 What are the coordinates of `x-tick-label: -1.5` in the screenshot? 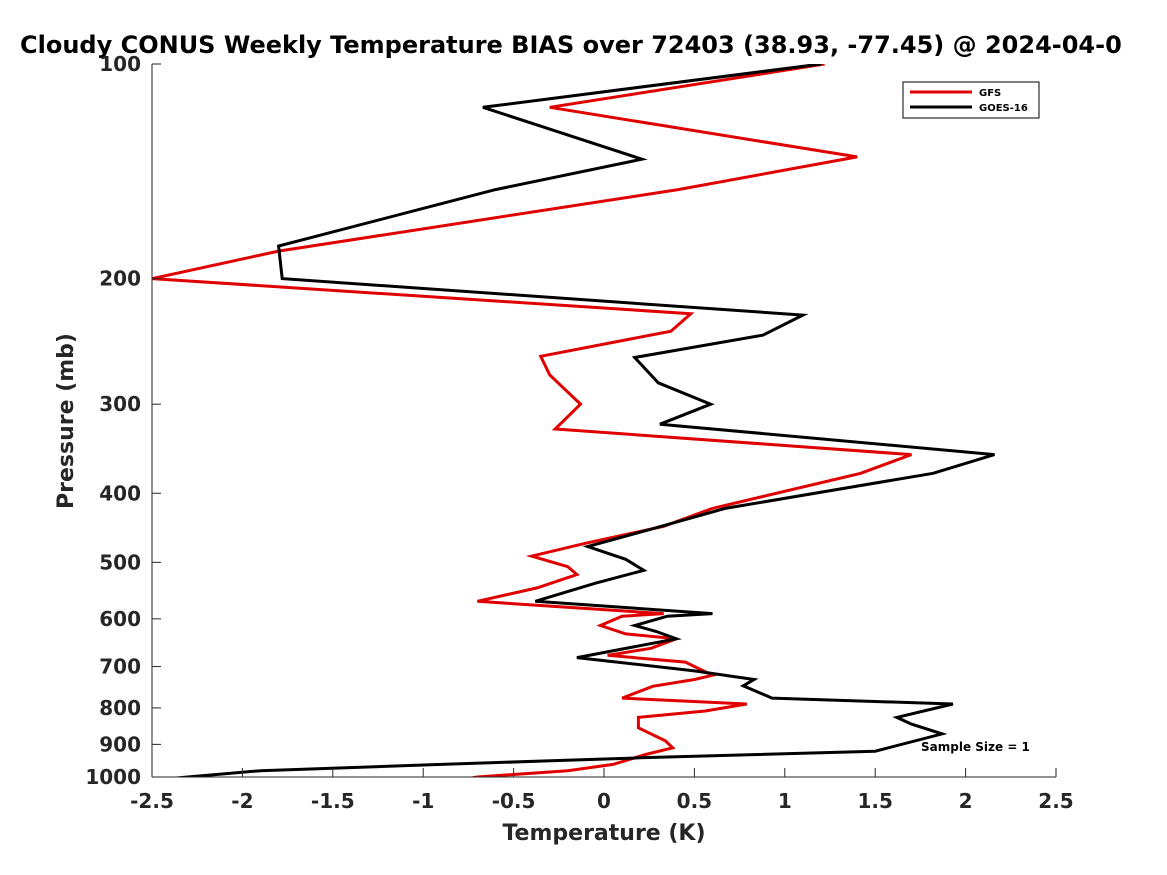 It's located at (333, 801).